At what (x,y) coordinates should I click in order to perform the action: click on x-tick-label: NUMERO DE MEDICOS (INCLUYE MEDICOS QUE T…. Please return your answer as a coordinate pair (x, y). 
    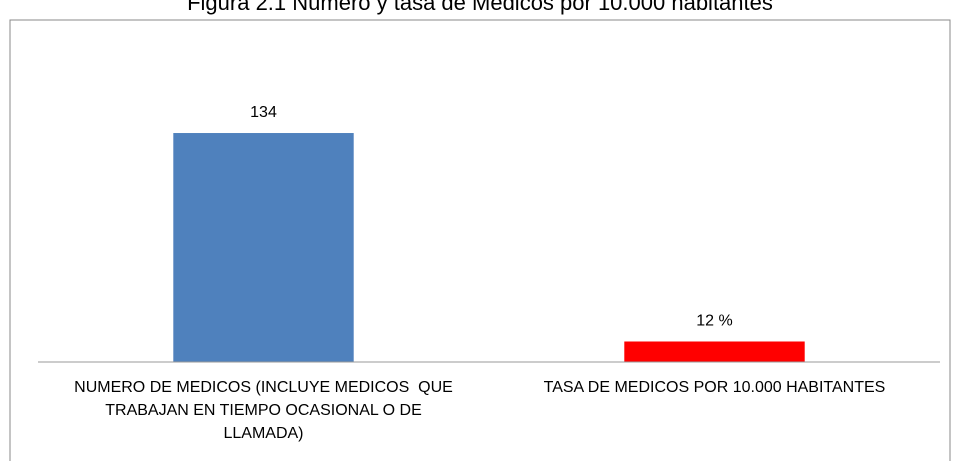
    Looking at the image, I should click on (265, 410).